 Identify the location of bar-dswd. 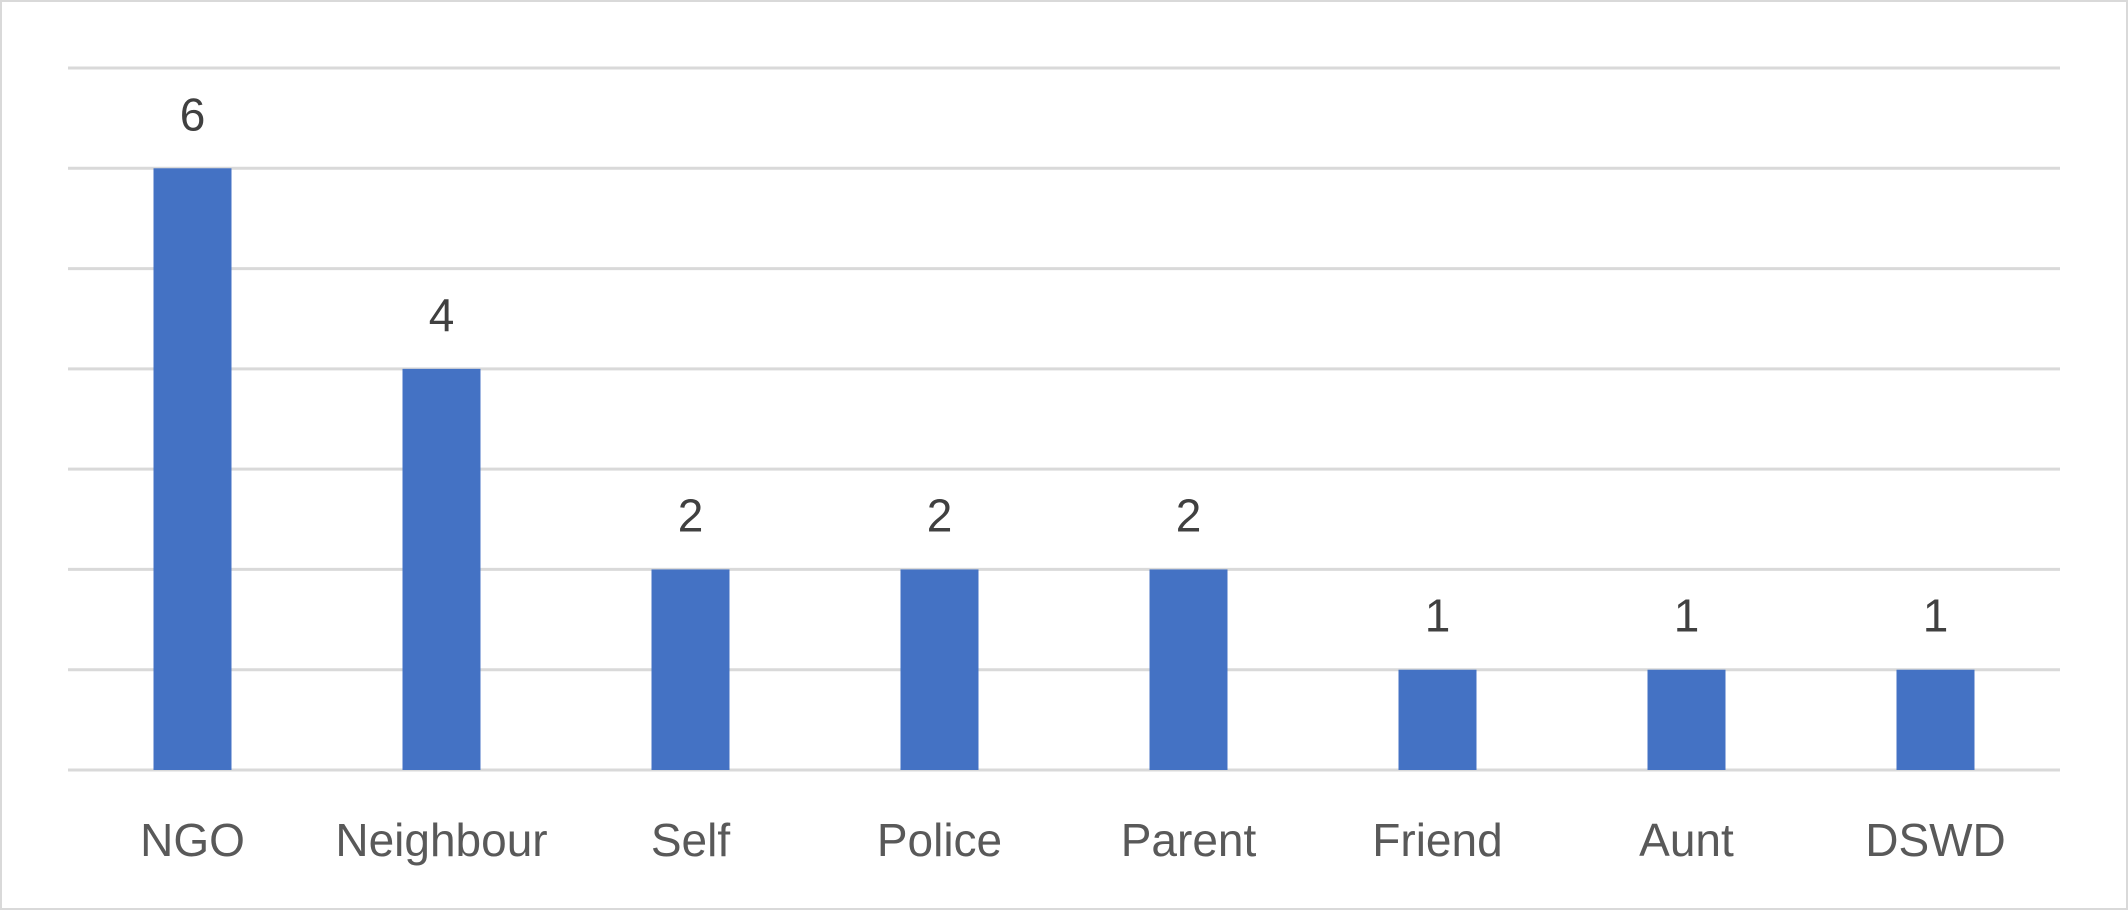
(1935, 719).